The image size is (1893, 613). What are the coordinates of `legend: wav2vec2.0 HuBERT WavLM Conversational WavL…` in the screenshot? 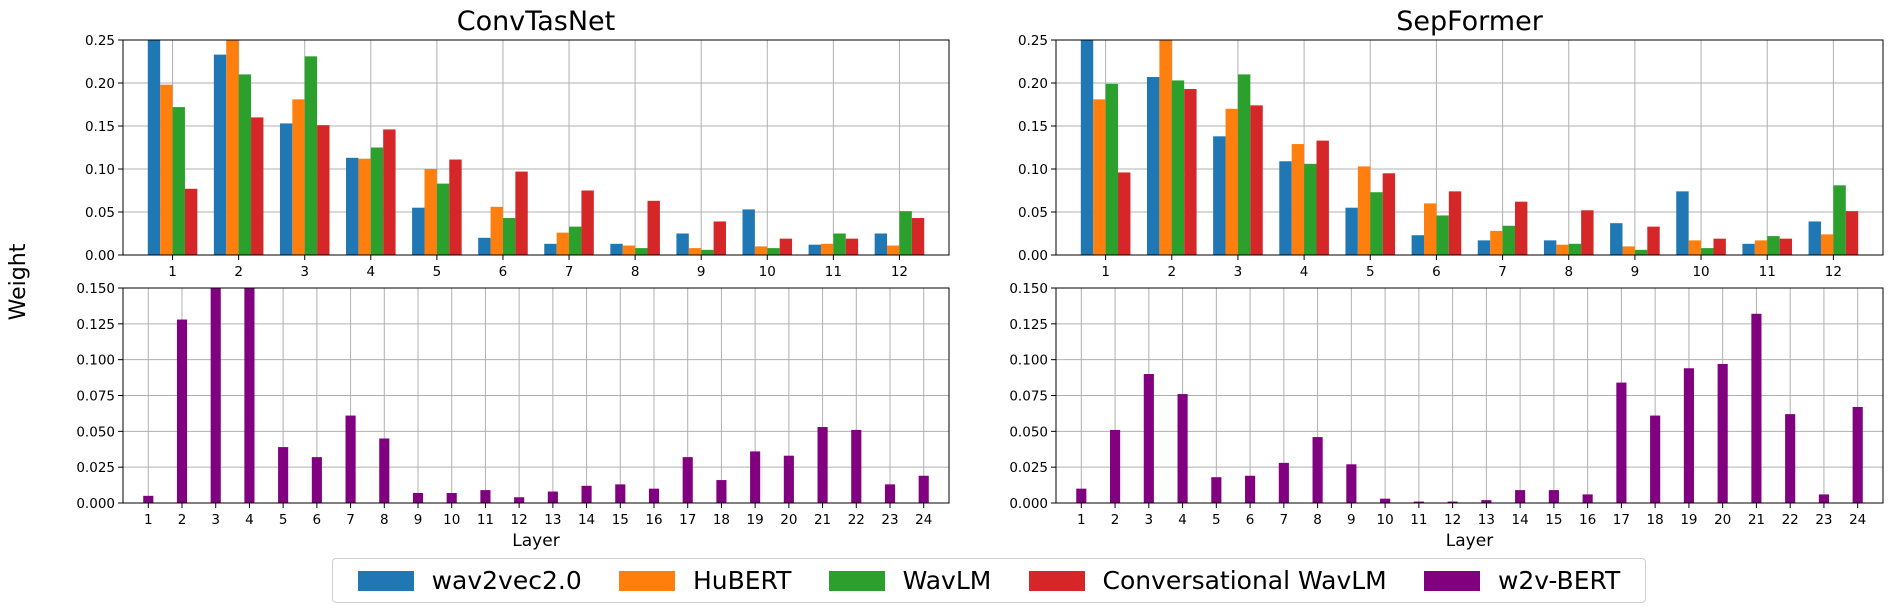 It's located at (989, 580).